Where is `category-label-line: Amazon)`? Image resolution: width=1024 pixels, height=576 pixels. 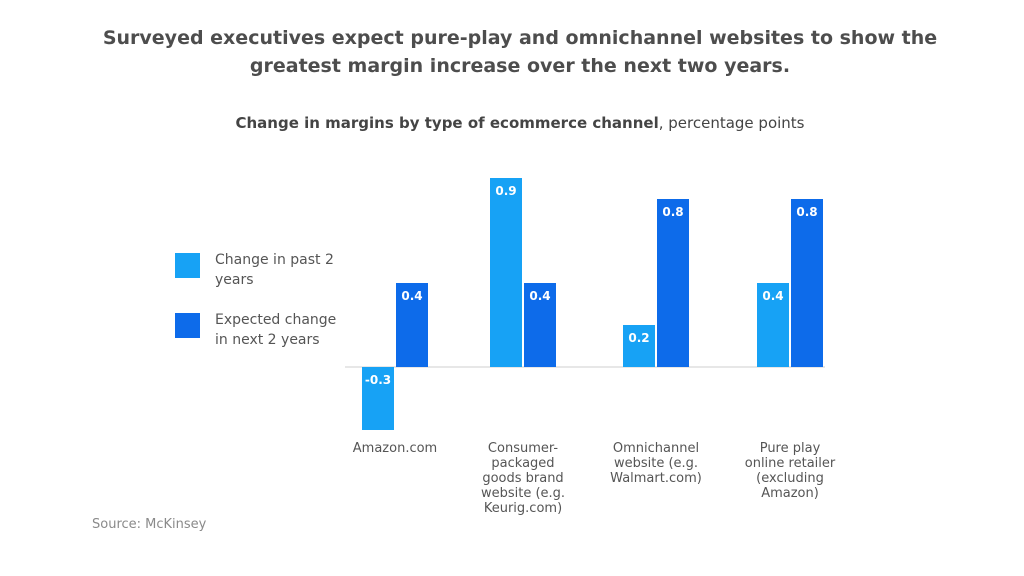
category-label-line: Amazon) is located at coordinates (790, 493).